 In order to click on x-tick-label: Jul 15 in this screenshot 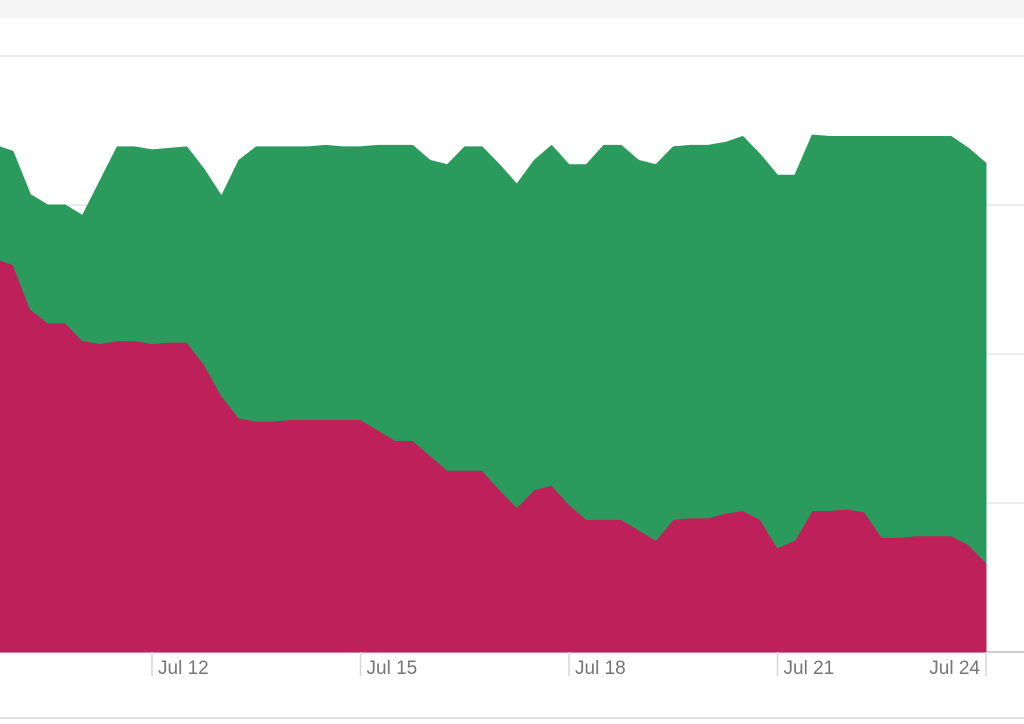, I will do `click(392, 668)`.